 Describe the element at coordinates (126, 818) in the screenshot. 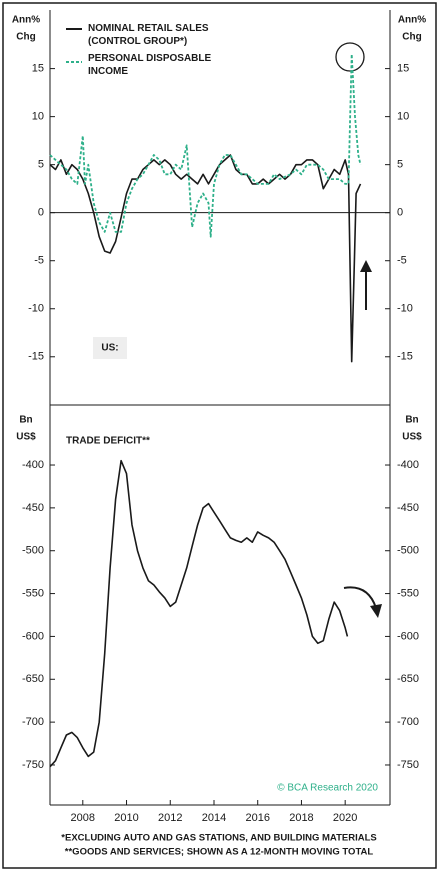

I see `x-tick-label: 2010` at that location.